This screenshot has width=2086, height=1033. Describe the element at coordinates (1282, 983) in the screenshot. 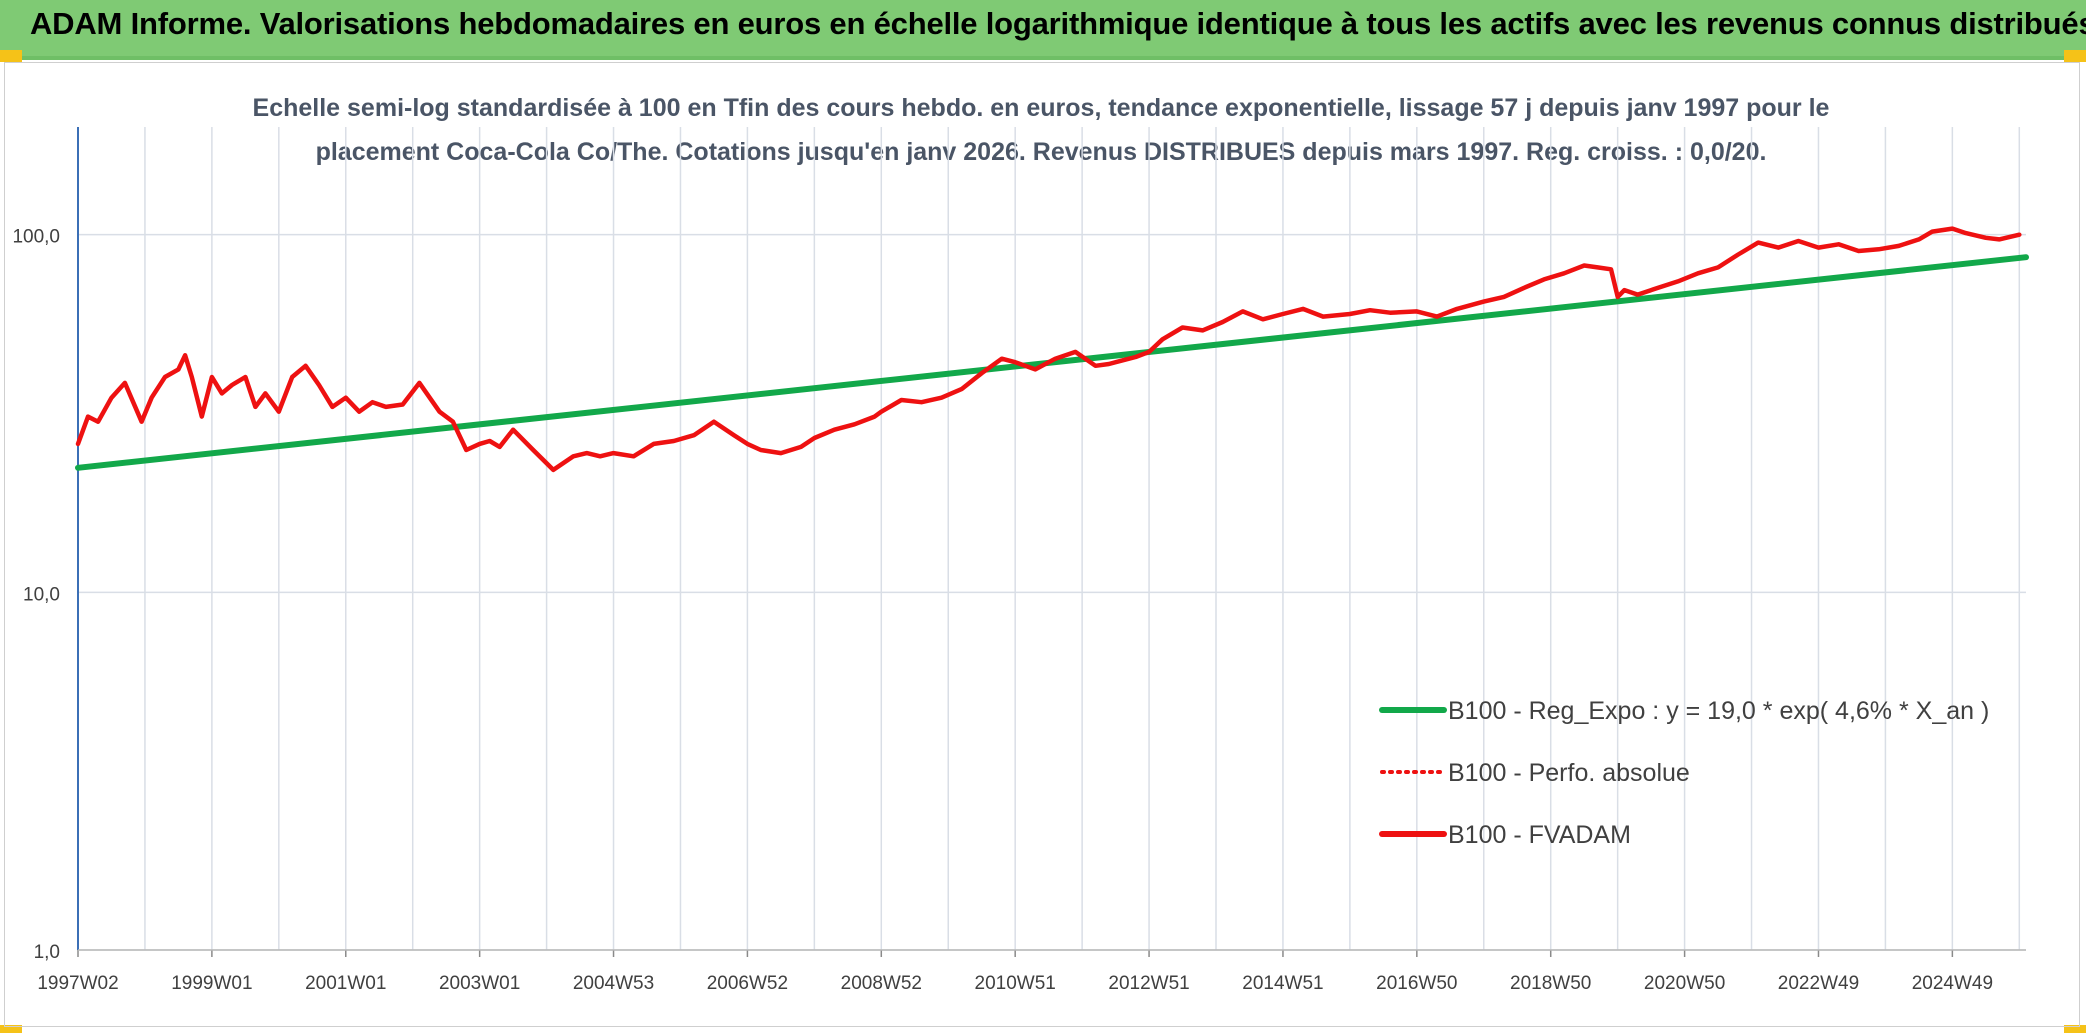

I see `x-tick-label: 2014W51` at that location.